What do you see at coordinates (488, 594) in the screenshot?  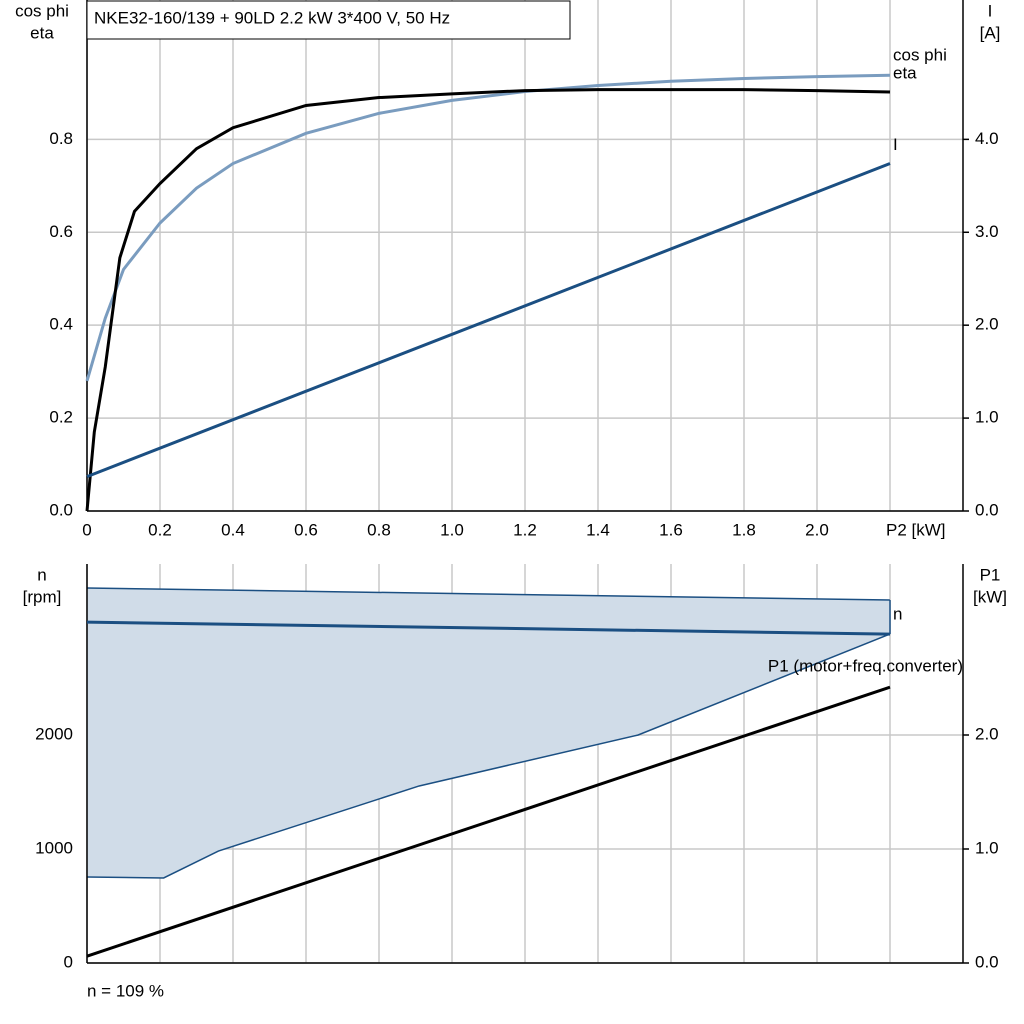 I see `band-upper` at bounding box center [488, 594].